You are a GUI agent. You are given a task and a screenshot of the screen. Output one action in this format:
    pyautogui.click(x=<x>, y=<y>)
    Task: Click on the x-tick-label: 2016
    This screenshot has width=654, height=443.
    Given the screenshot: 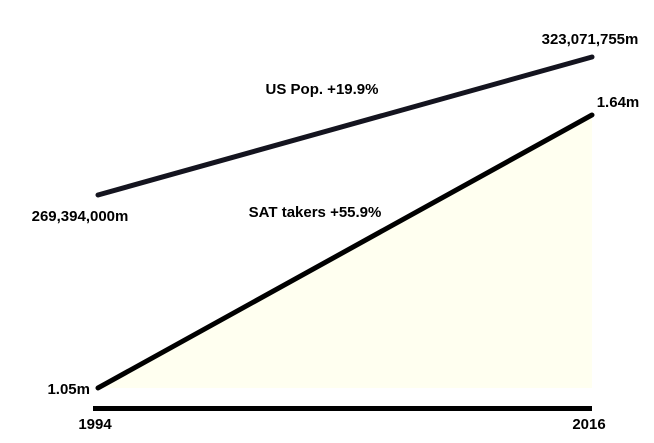 What is the action you would take?
    pyautogui.click(x=588, y=424)
    